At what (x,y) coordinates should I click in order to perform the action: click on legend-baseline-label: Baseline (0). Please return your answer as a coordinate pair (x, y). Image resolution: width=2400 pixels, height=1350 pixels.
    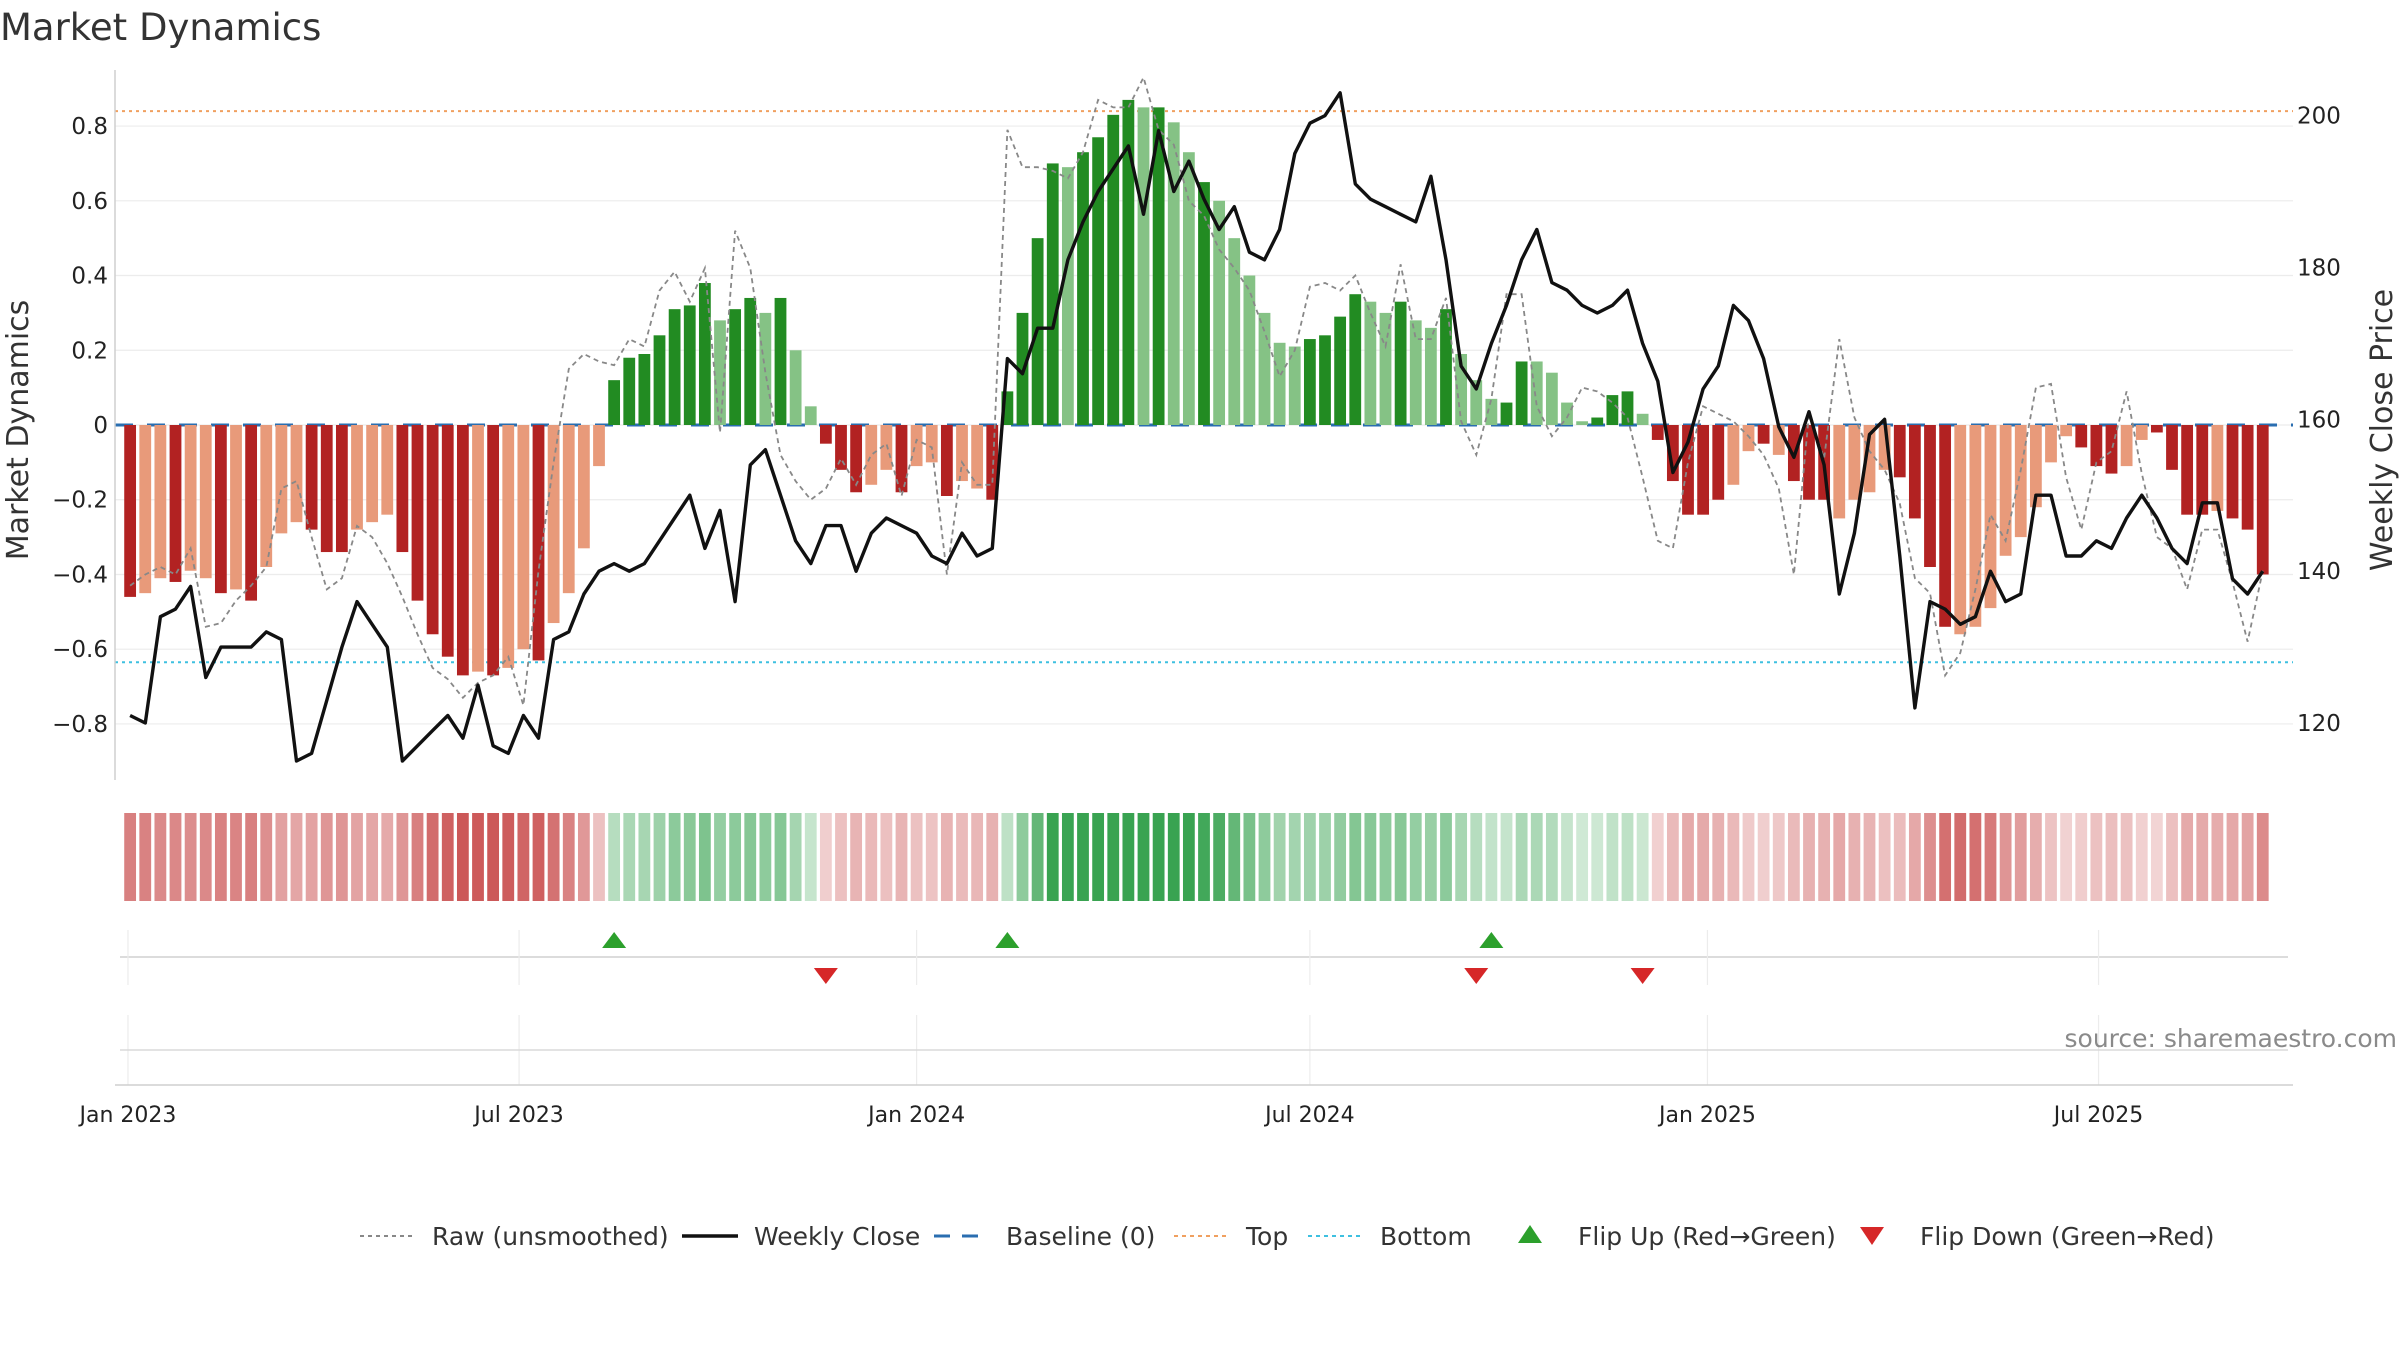
    Looking at the image, I should click on (1080, 1236).